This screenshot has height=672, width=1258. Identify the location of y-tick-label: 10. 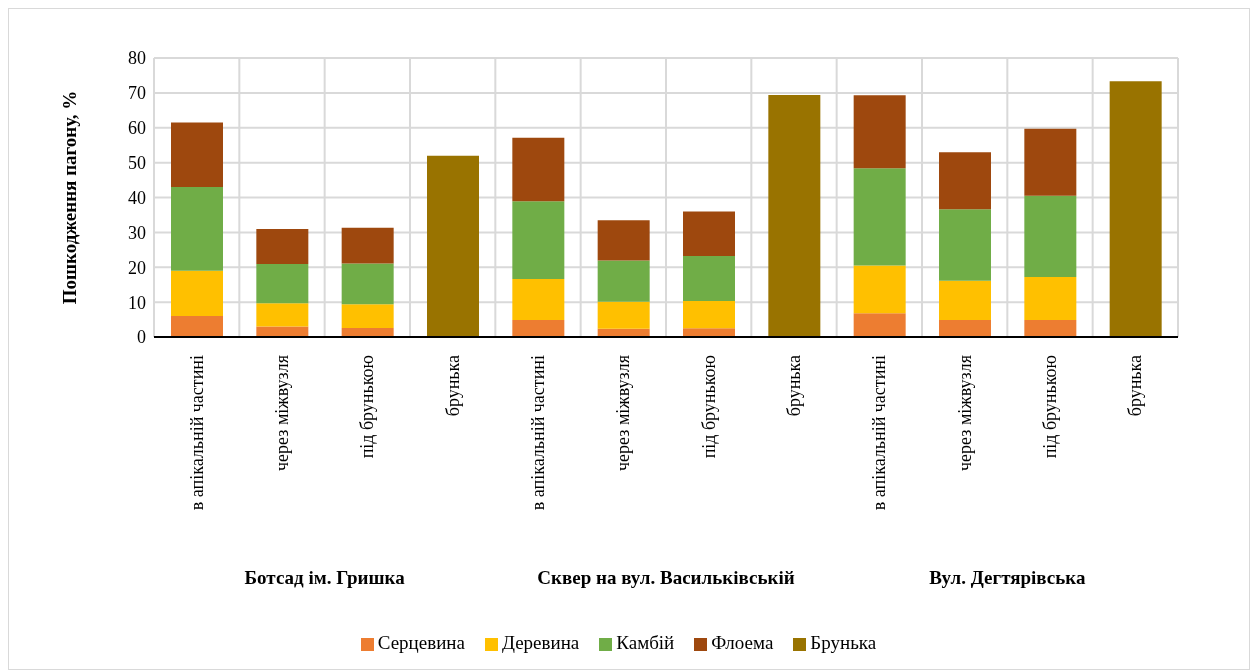
(137, 302).